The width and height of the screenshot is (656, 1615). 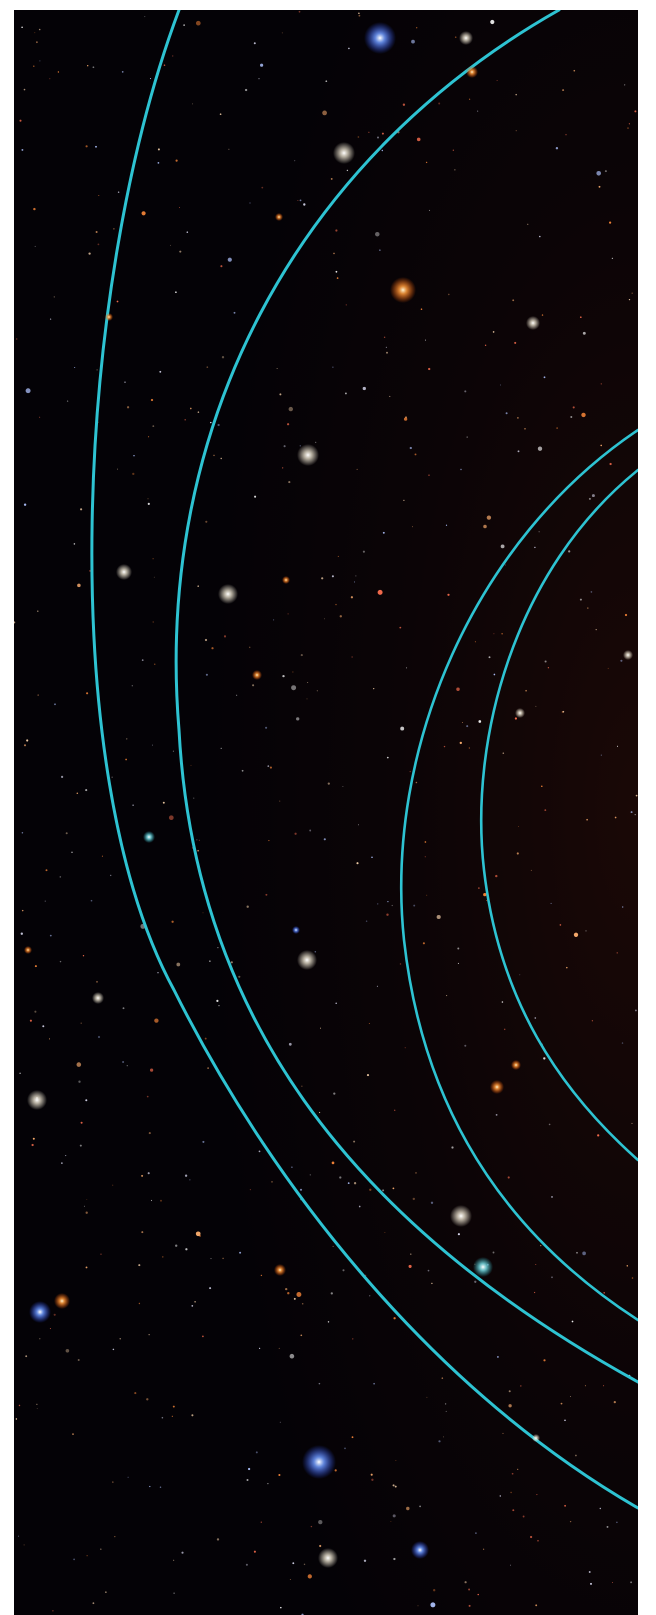 What do you see at coordinates (520, 713) in the screenshot?
I see `star-white` at bounding box center [520, 713].